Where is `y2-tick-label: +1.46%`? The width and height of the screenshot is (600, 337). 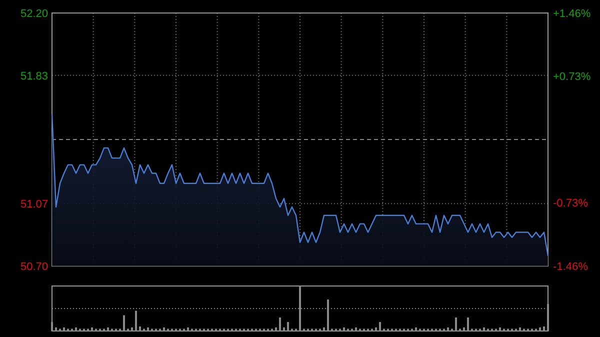
y2-tick-label: +1.46% is located at coordinates (572, 14).